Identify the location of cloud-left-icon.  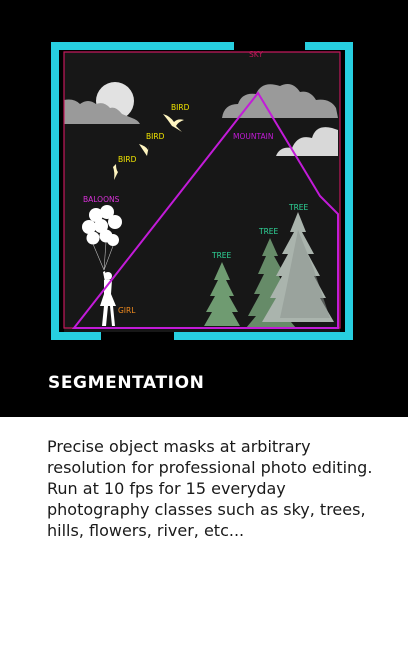
(102, 111).